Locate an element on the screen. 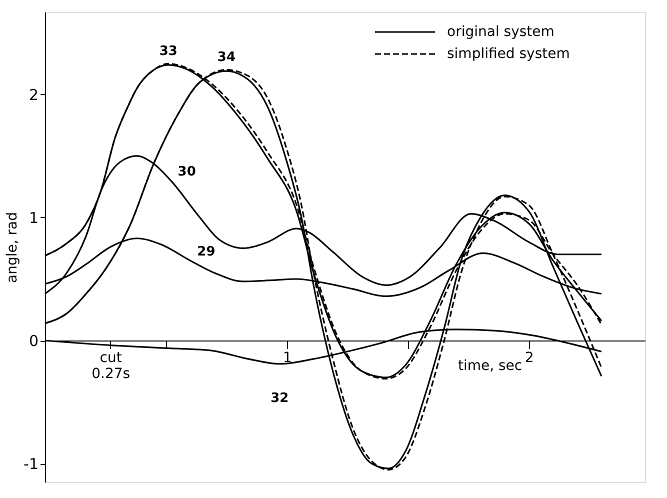 The height and width of the screenshot is (498, 667). annotation: 30 is located at coordinates (187, 172).